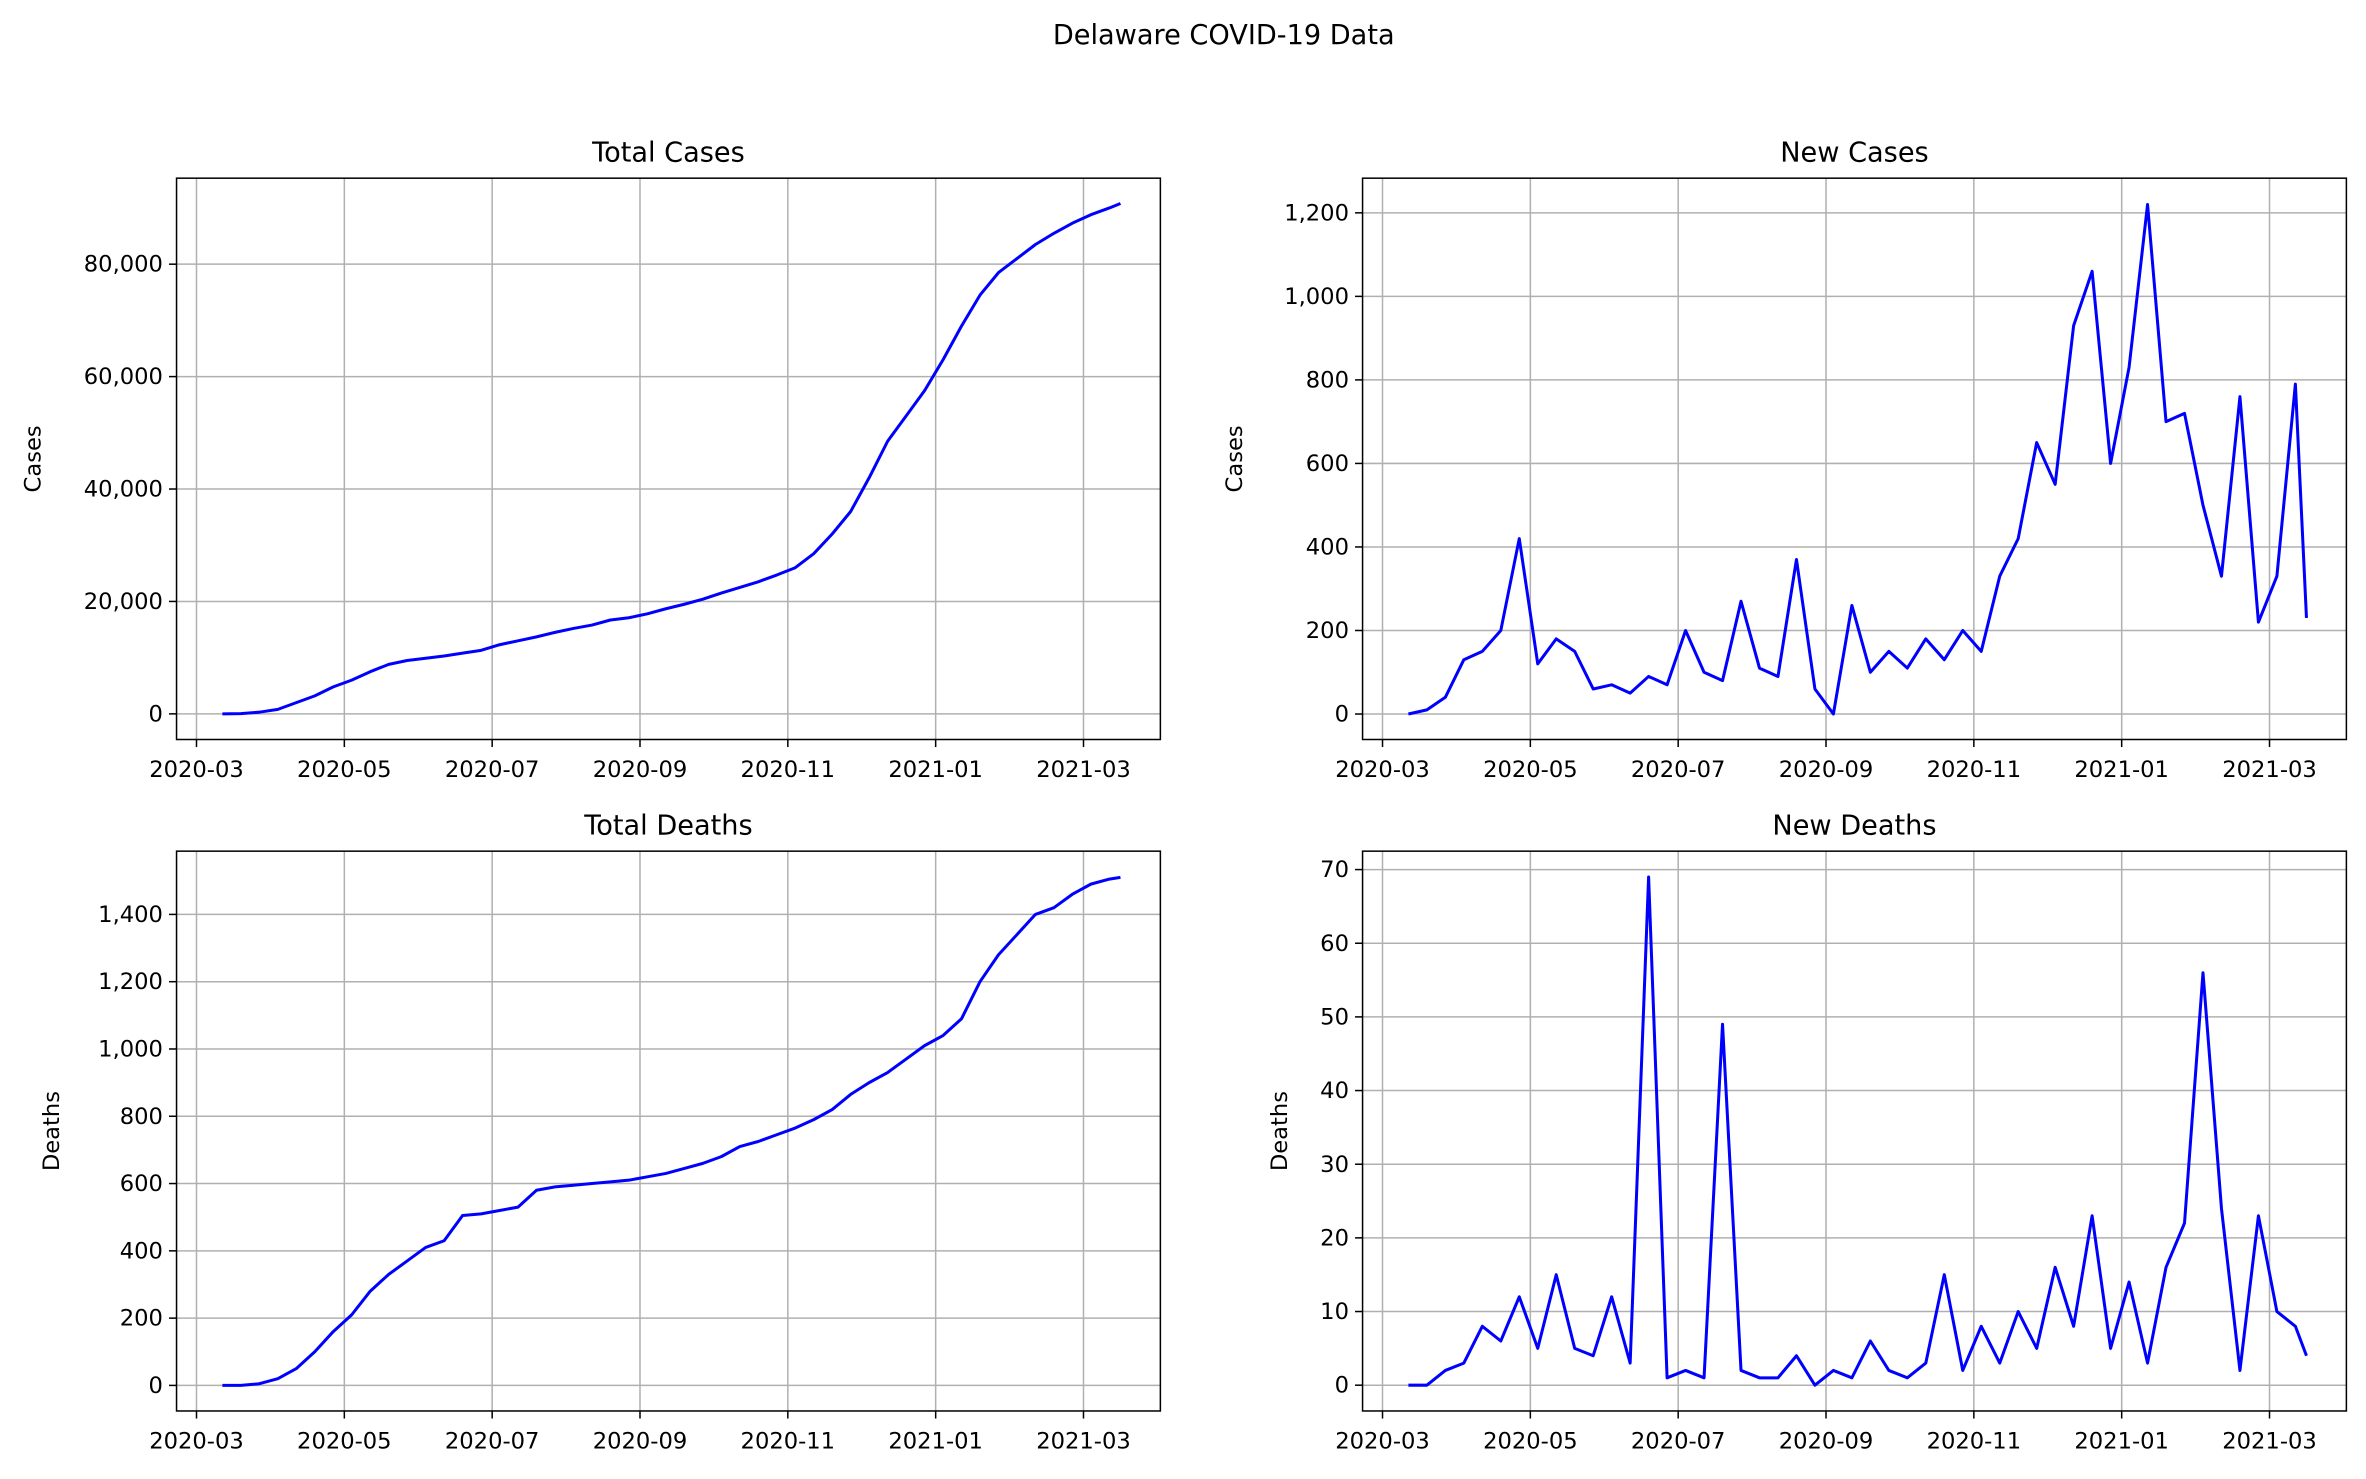 The image size is (2366, 1479). I want to click on y-tick-label: 30, so click(1334, 1165).